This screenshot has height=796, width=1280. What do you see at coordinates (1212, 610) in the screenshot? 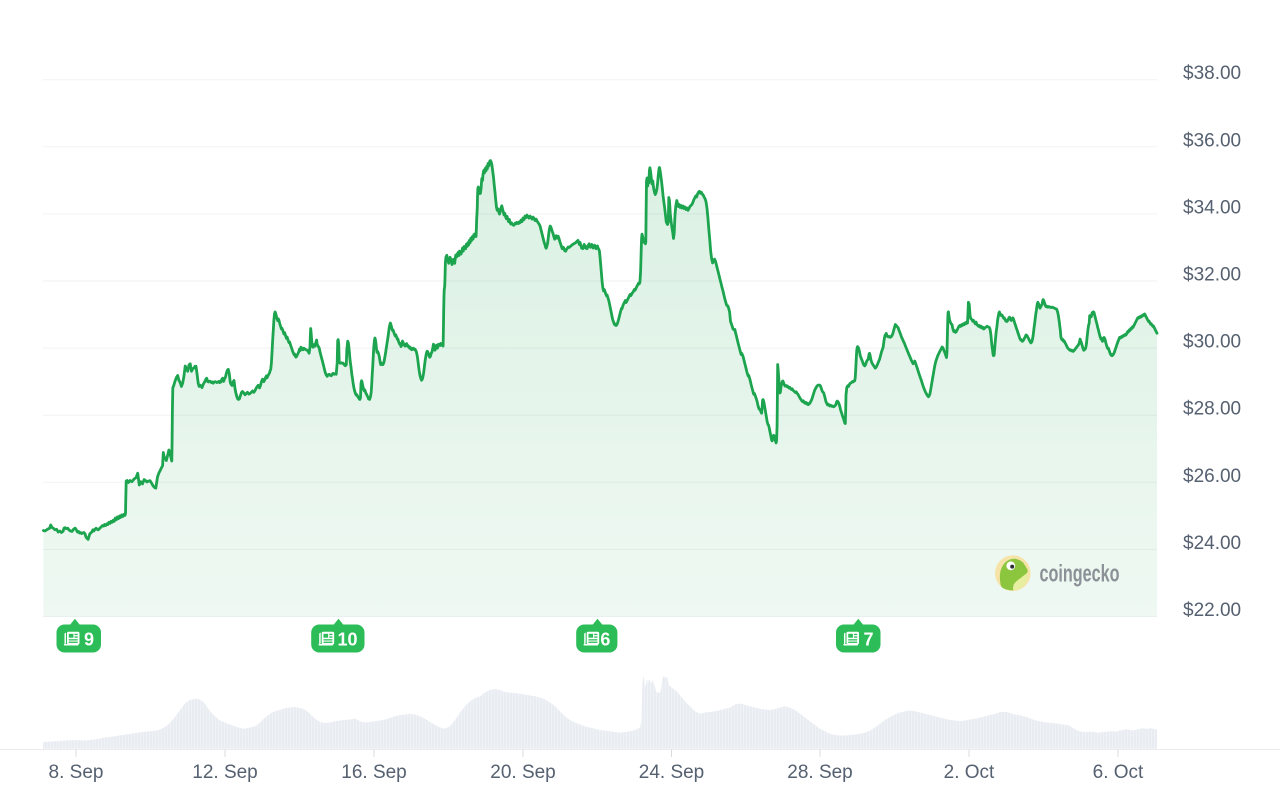
I see `svg-text: $22.00` at bounding box center [1212, 610].